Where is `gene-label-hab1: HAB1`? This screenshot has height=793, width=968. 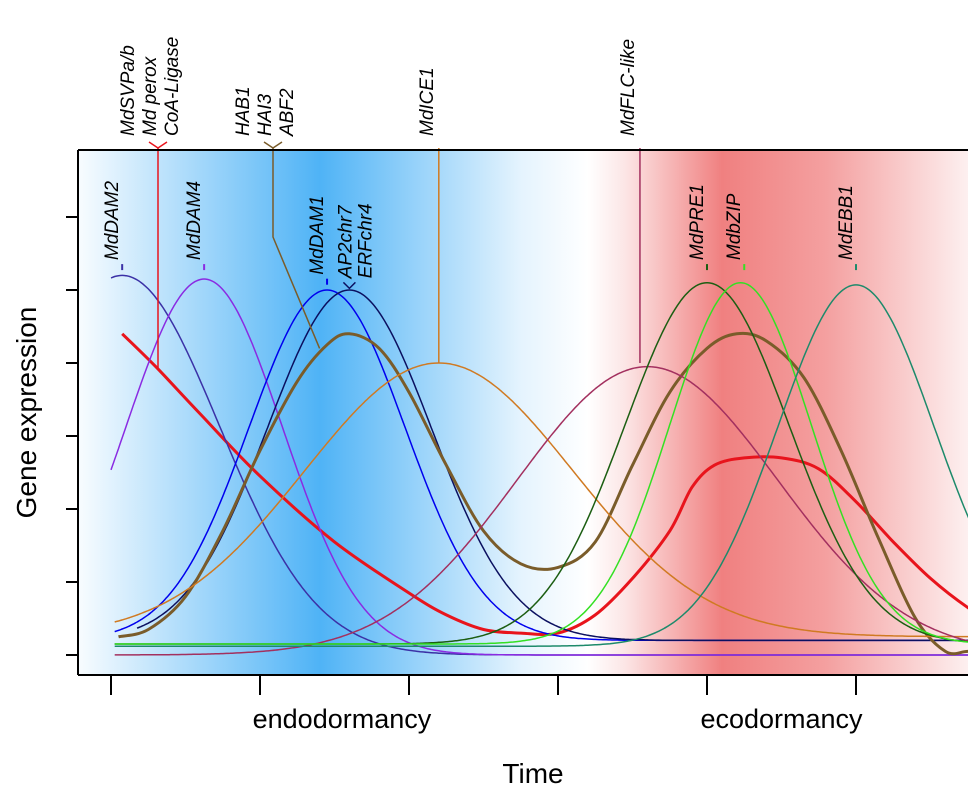
gene-label-hab1: HAB1 is located at coordinates (243, 111).